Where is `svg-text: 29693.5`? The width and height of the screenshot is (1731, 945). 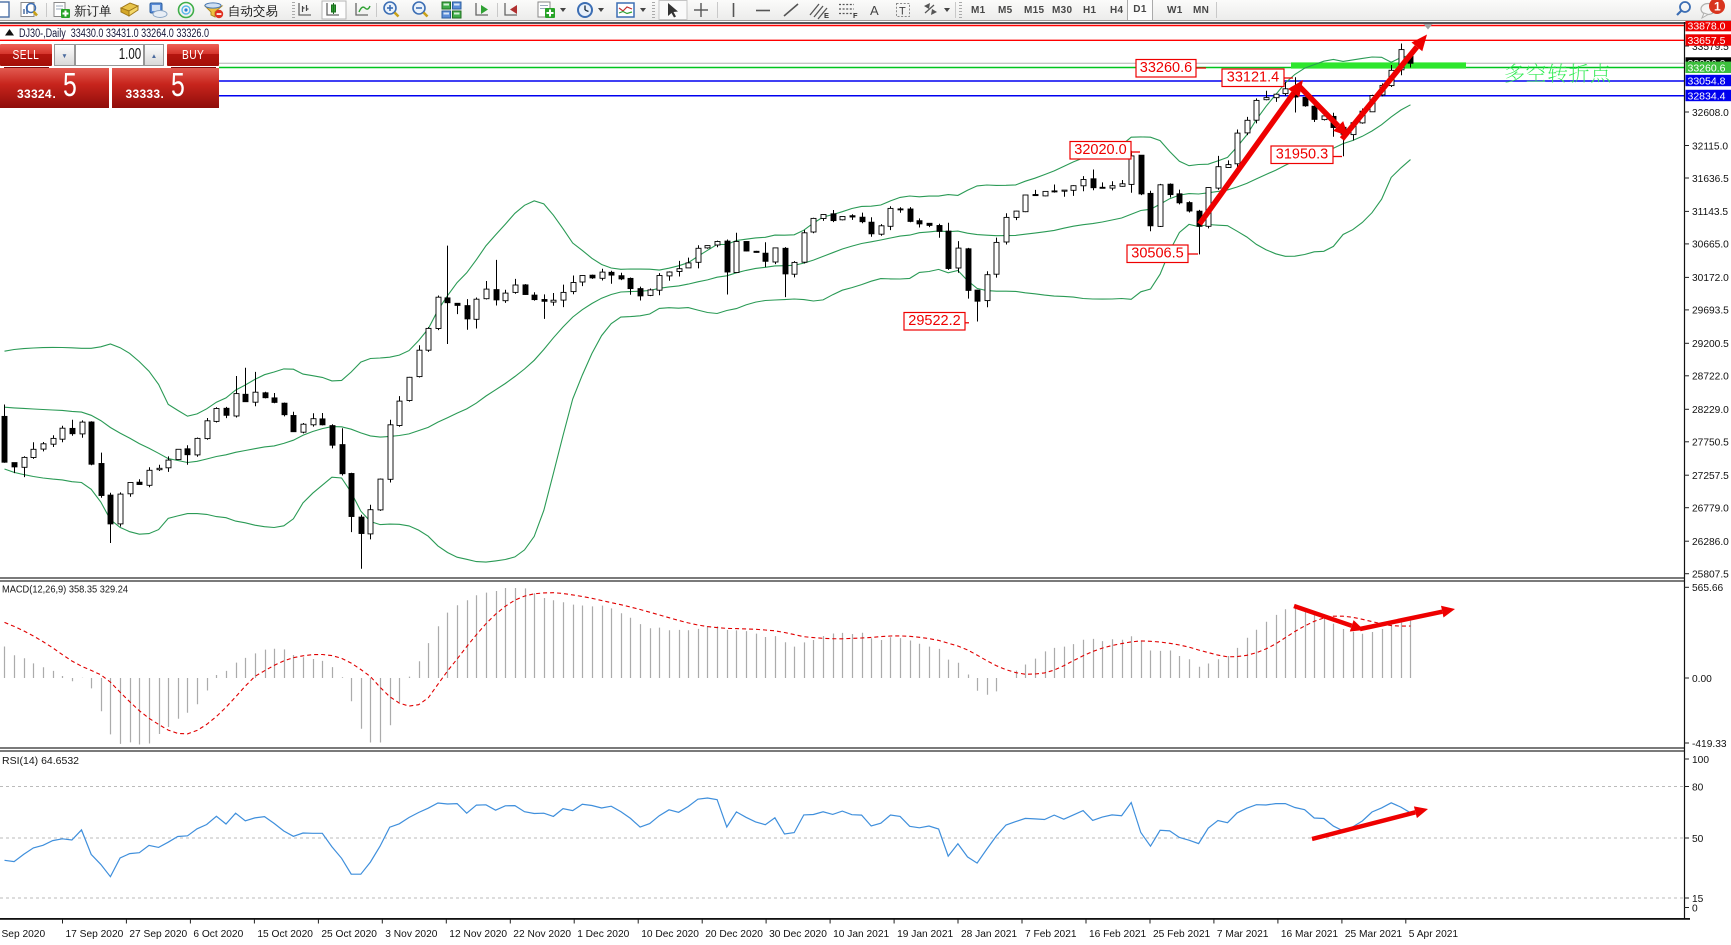
svg-text: 29693.5 is located at coordinates (1710, 311).